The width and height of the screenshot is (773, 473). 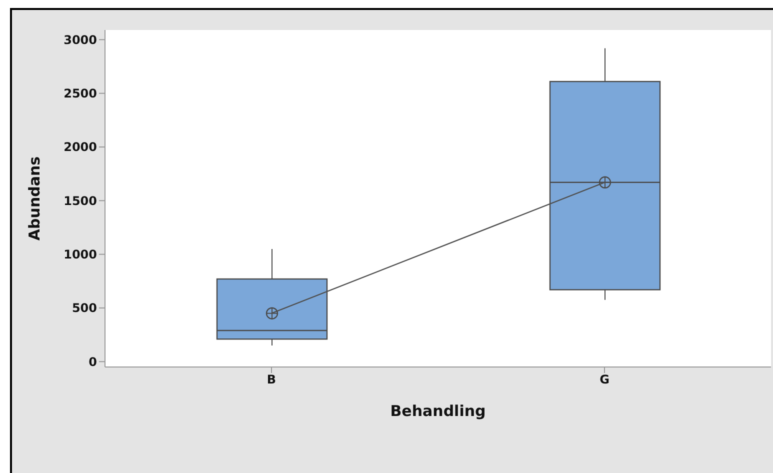 What do you see at coordinates (92, 361) in the screenshot?
I see `y-tick-label: 0` at bounding box center [92, 361].